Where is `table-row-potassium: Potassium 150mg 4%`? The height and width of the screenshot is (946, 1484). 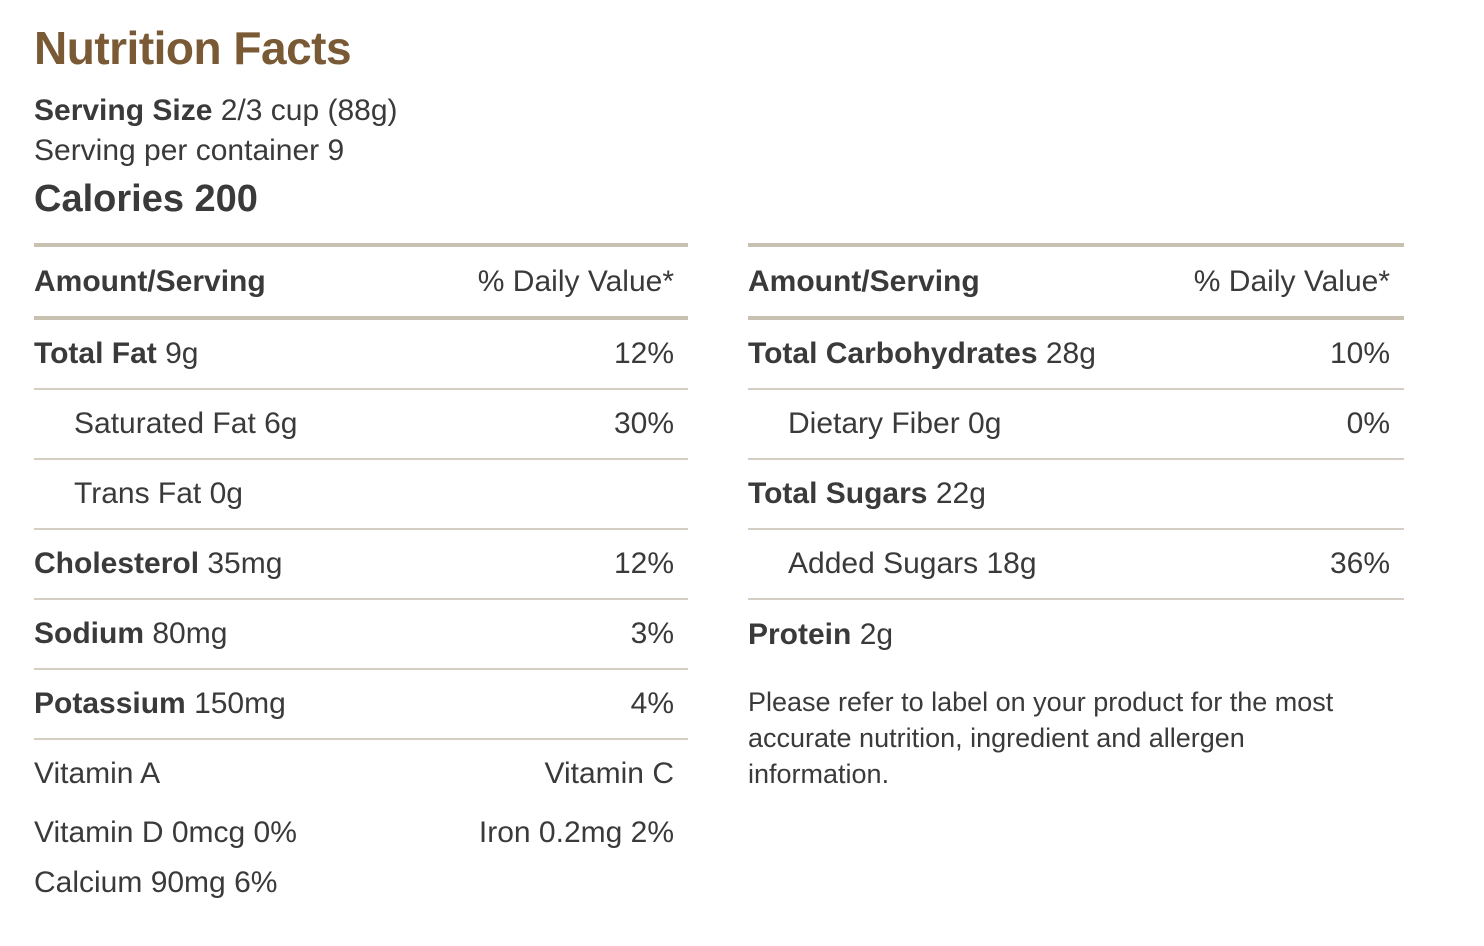 table-row-potassium: Potassium 150mg 4% is located at coordinates (361, 705).